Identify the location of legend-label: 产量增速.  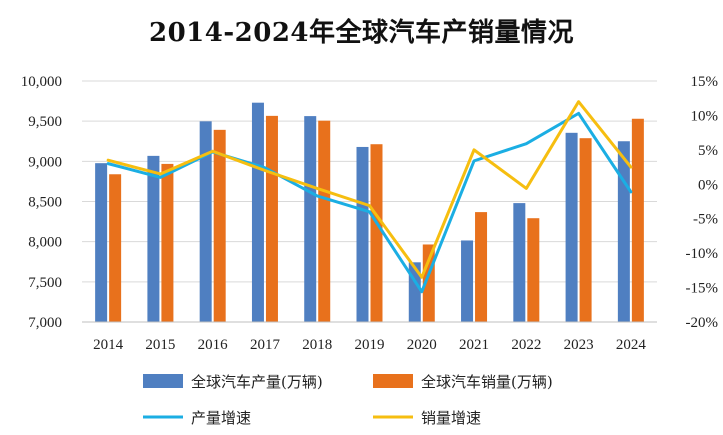
(221, 418).